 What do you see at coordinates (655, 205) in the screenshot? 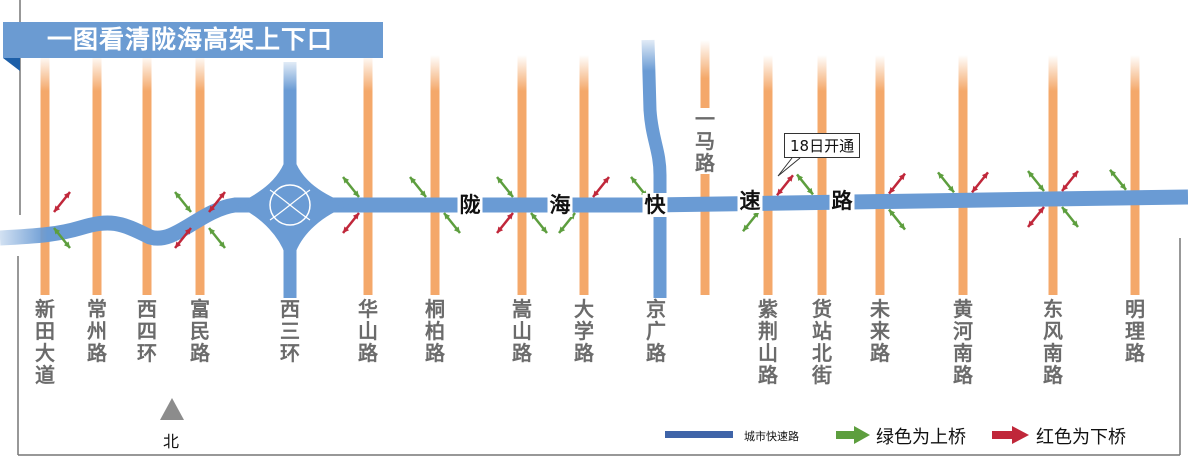
I see `expressway-name-char: 快` at bounding box center [655, 205].